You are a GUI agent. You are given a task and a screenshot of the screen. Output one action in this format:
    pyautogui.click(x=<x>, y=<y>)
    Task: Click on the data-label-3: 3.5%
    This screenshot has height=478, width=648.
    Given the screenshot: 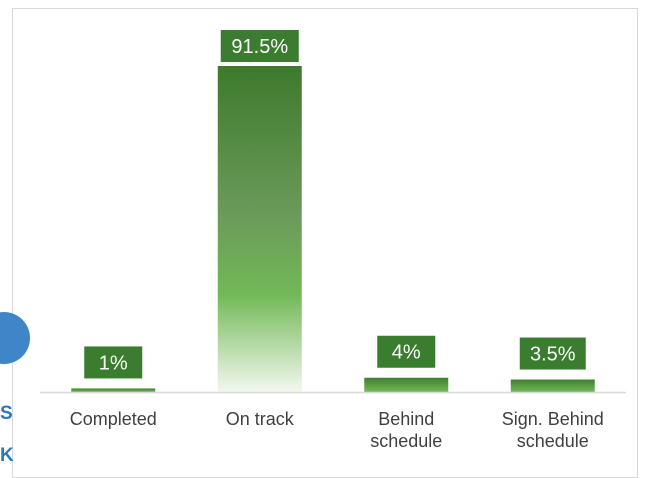 What is the action you would take?
    pyautogui.click(x=553, y=355)
    